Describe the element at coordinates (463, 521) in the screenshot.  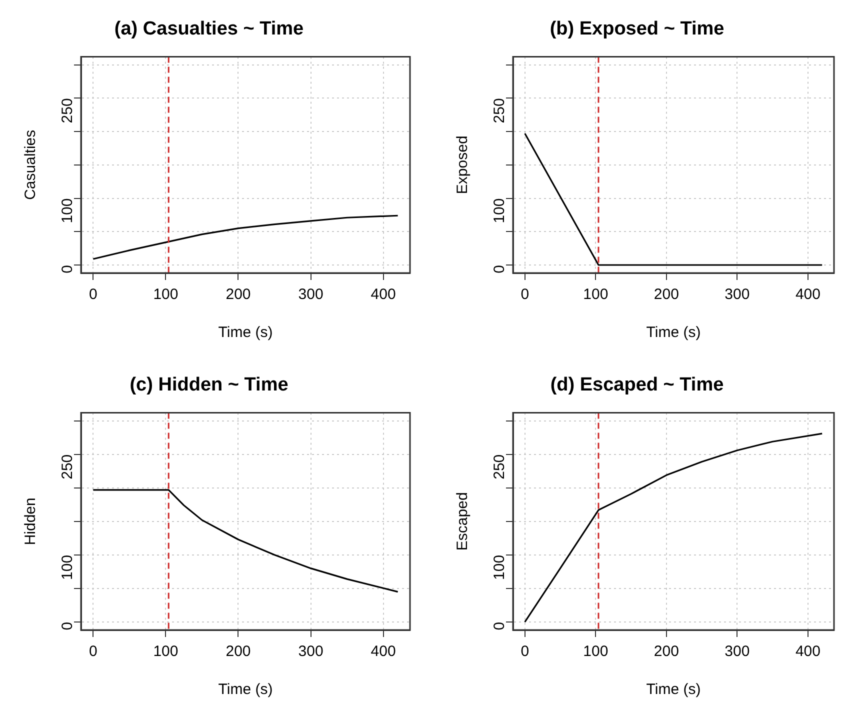
I see `y-axis-title: Escaped` at that location.